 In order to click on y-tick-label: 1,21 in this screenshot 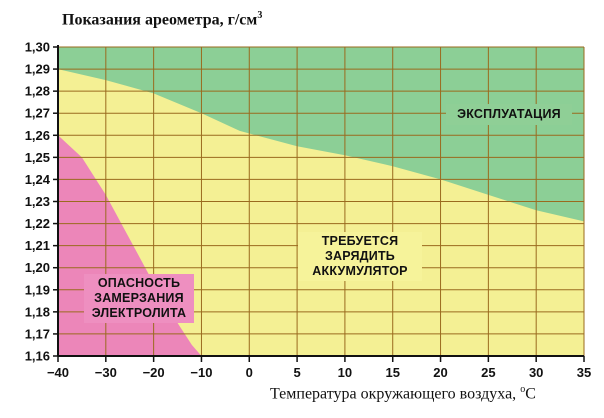, I will do `click(37, 245)`.